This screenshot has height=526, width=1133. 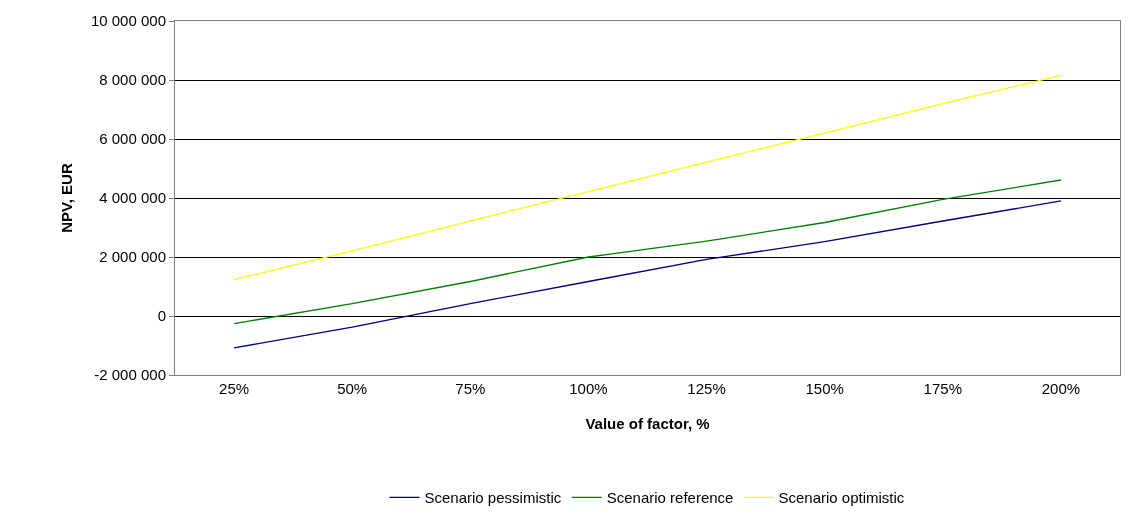 I want to click on x-tick-label: 75%, so click(x=470, y=388).